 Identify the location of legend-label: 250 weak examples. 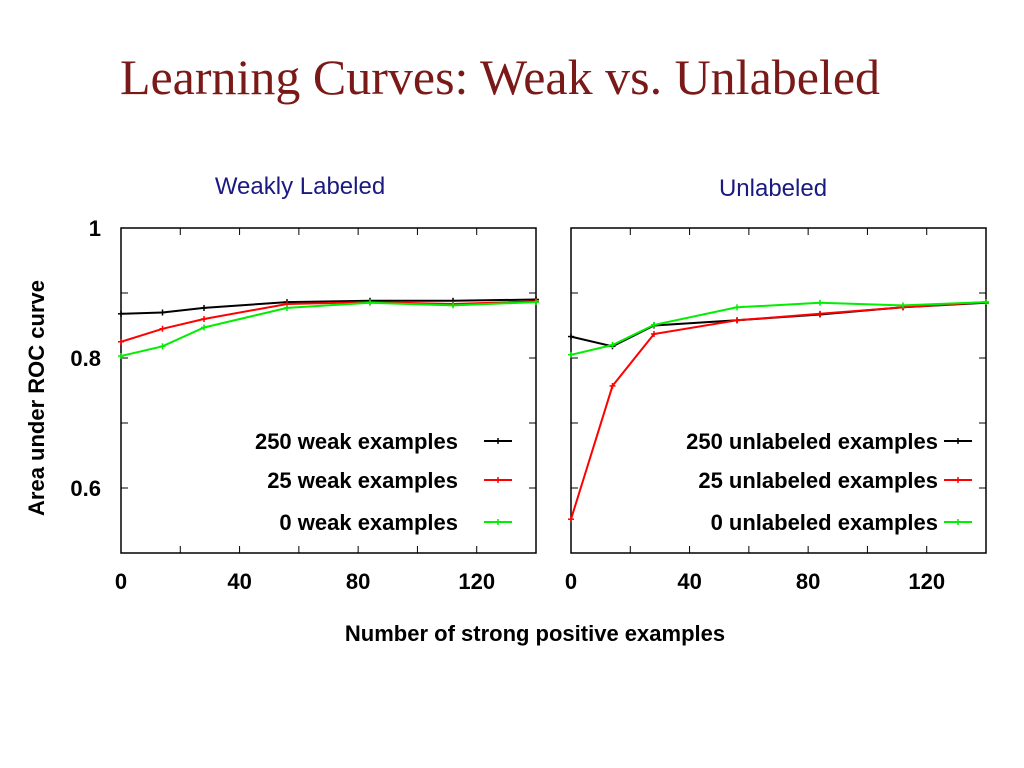
(356, 441).